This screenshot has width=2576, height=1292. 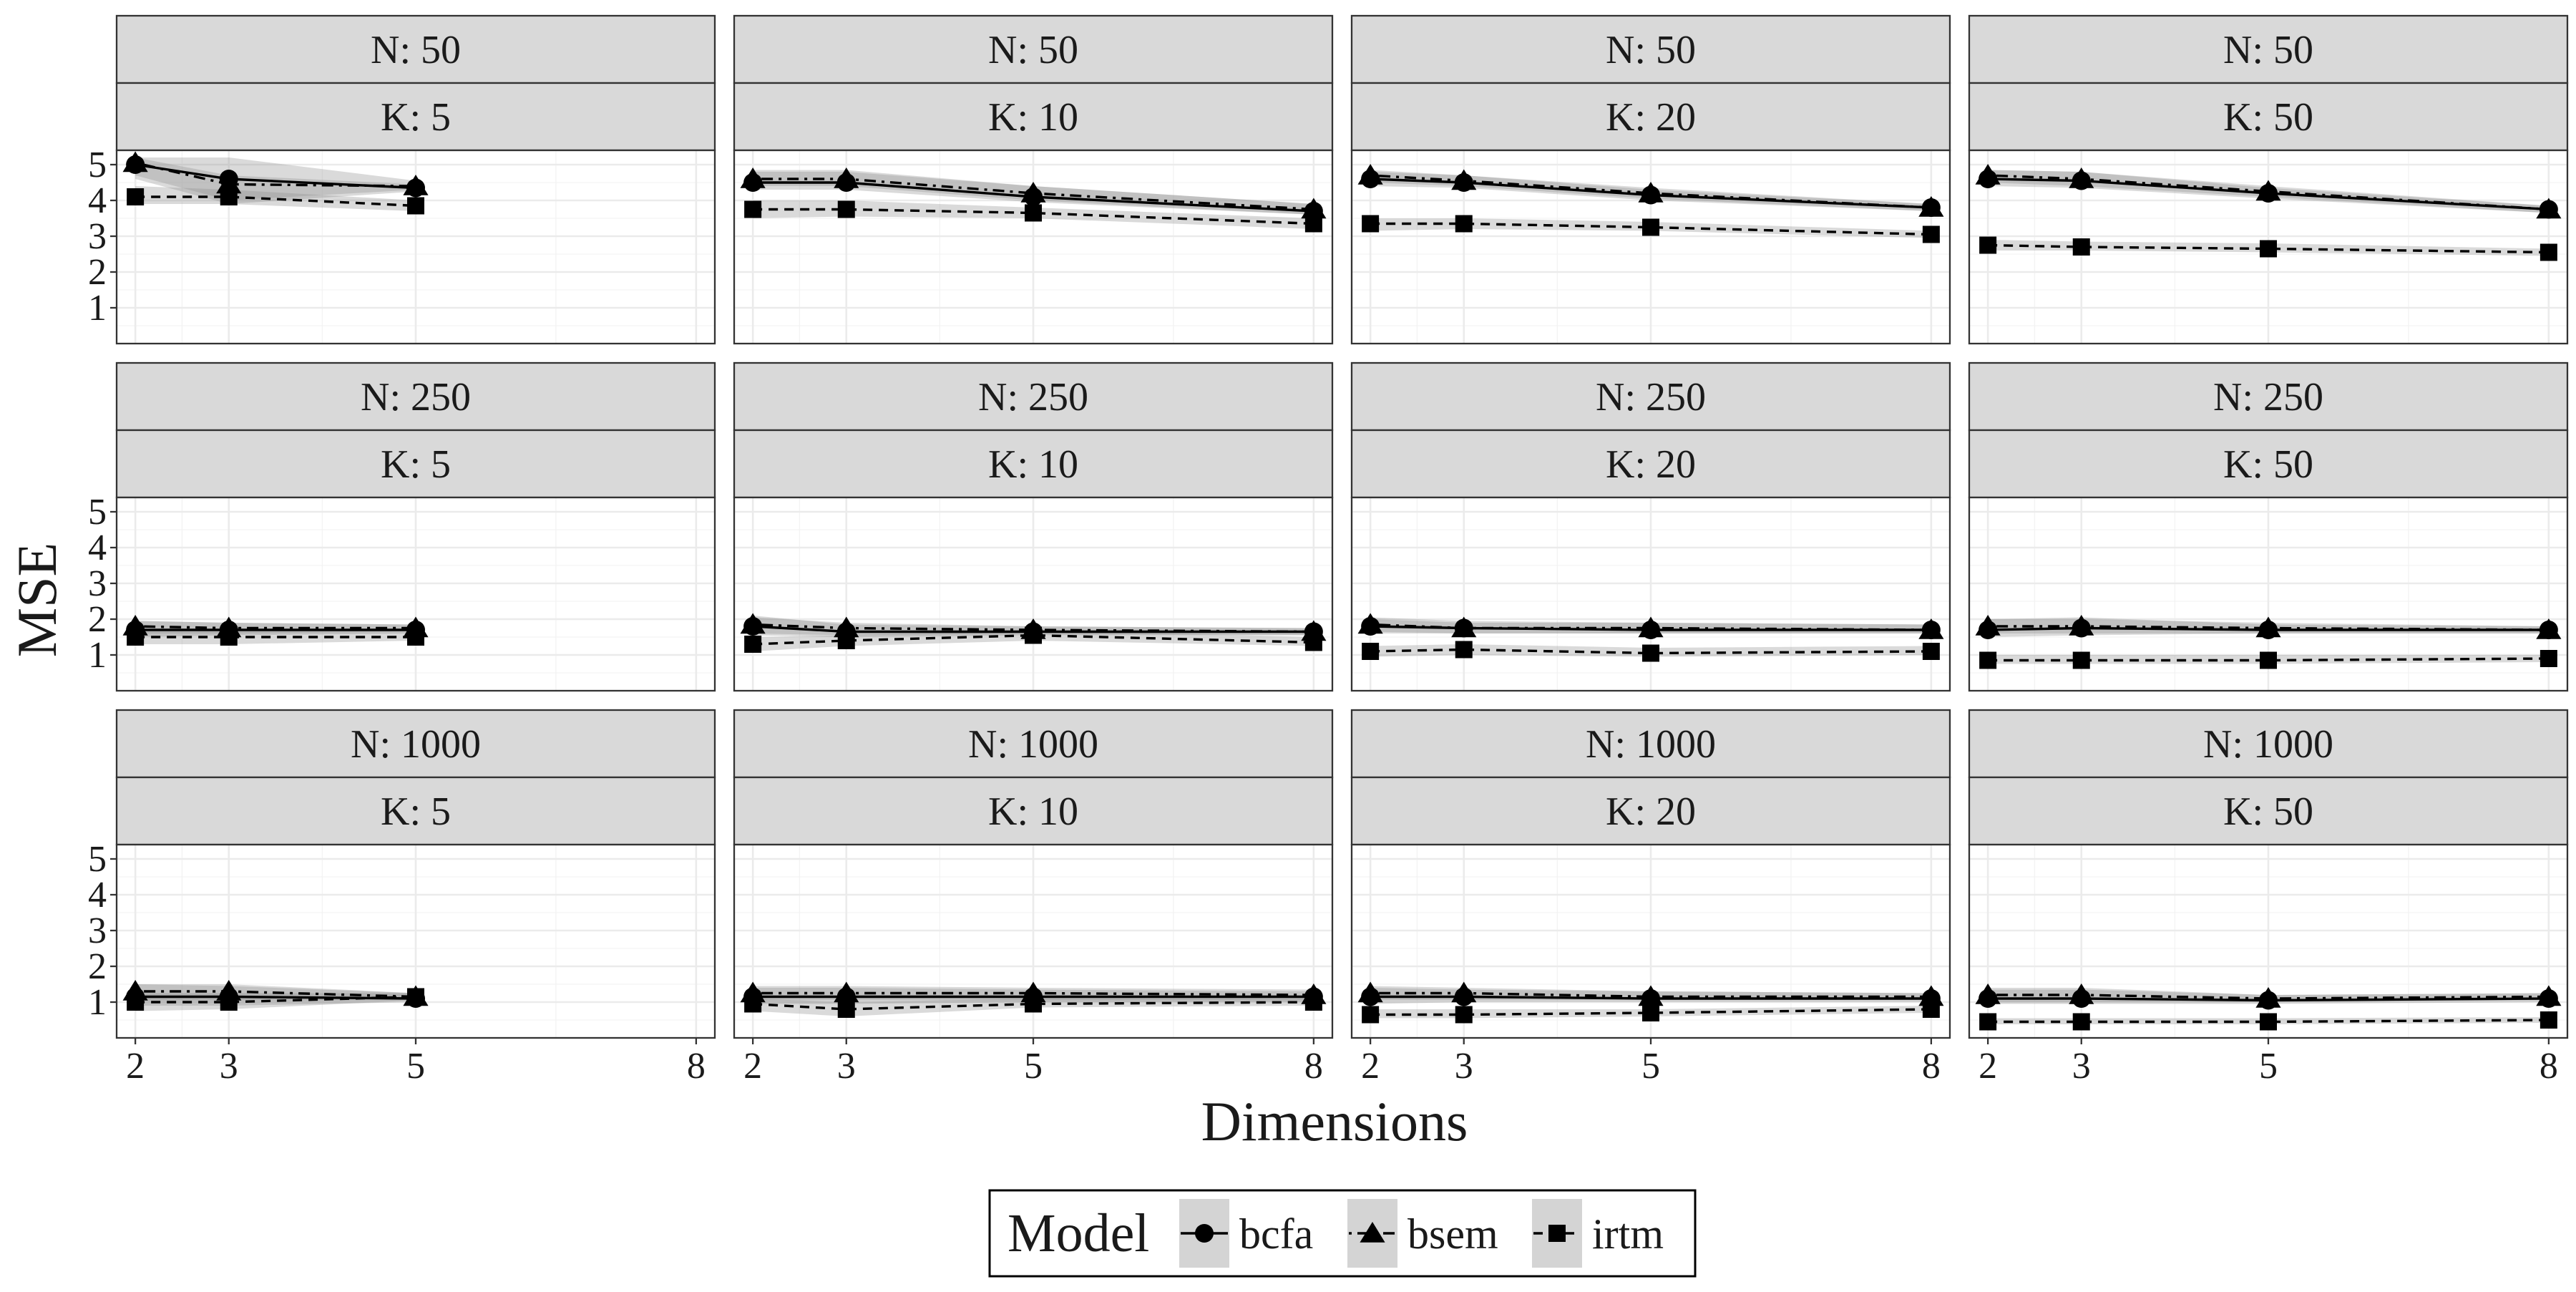 I want to click on y-tick-label: 1, so click(x=97, y=308).